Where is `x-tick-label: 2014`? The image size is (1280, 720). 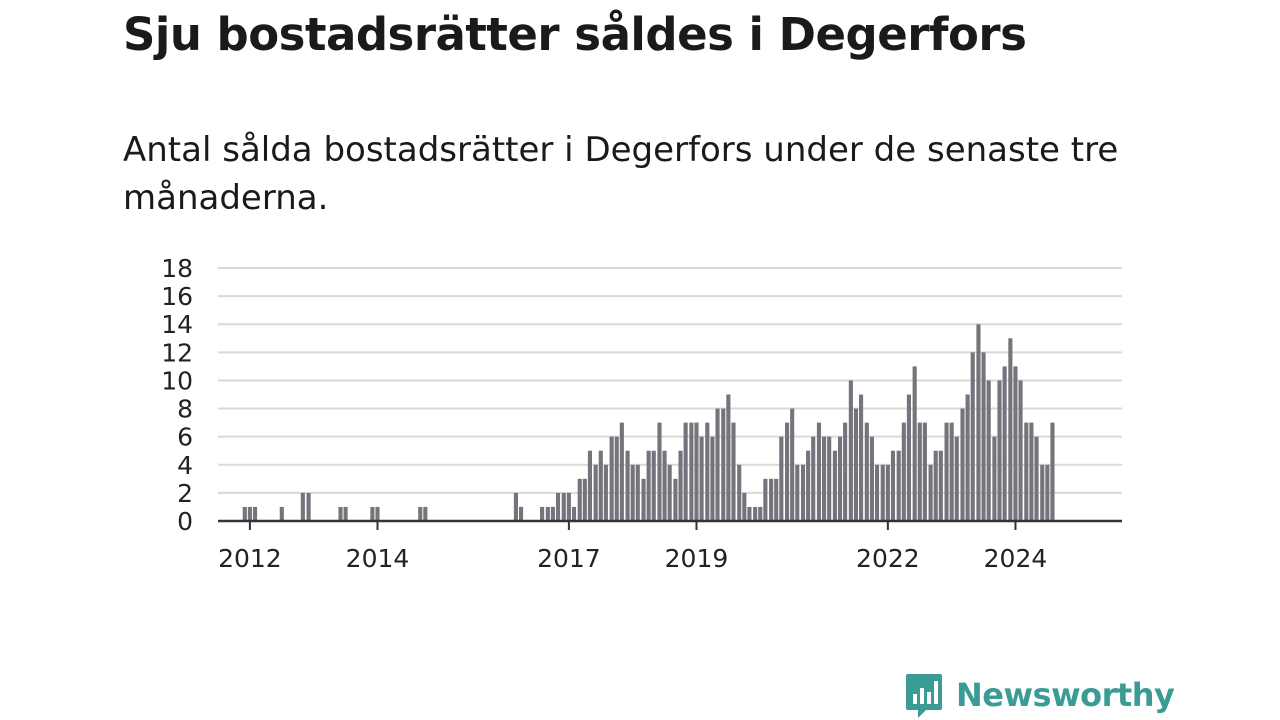 x-tick-label: 2014 is located at coordinates (378, 558).